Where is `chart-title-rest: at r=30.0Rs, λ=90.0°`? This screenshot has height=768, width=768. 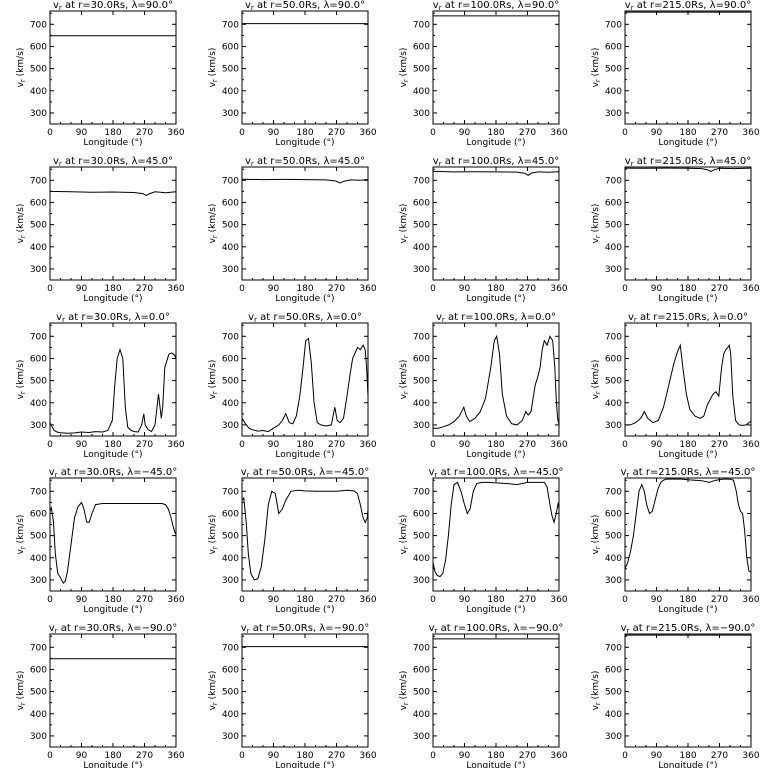
chart-title-rest: at r=30.0Rs, λ=90.0° is located at coordinates (117, 5).